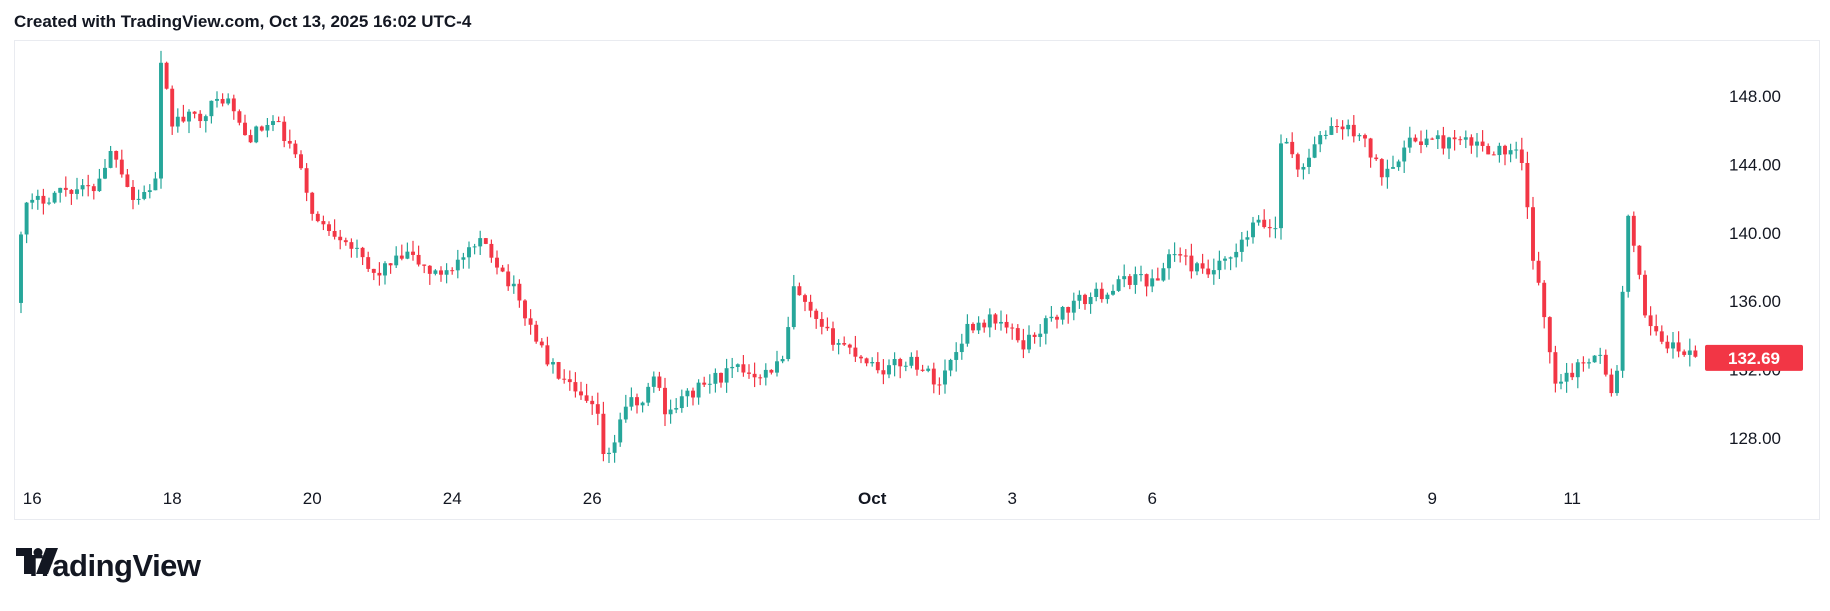 The image size is (1830, 611). What do you see at coordinates (1431, 498) in the screenshot?
I see `x-axis-tick-label: 9` at bounding box center [1431, 498].